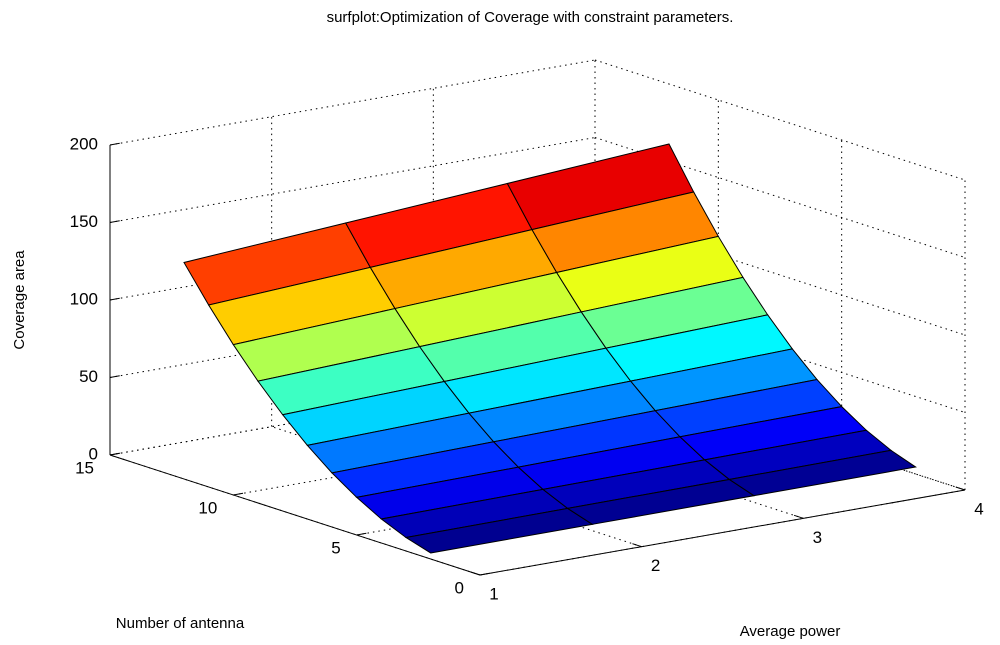 The width and height of the screenshot is (1000, 645). I want to click on y-tick-label: 0, so click(459, 587).